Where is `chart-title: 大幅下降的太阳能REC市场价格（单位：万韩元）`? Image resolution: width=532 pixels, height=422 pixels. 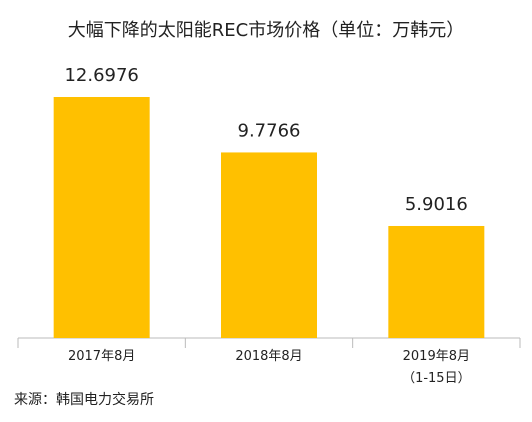
chart-title: 大幅下降的太阳能REC市场价格（单位：万韩元） is located at coordinates (266, 30).